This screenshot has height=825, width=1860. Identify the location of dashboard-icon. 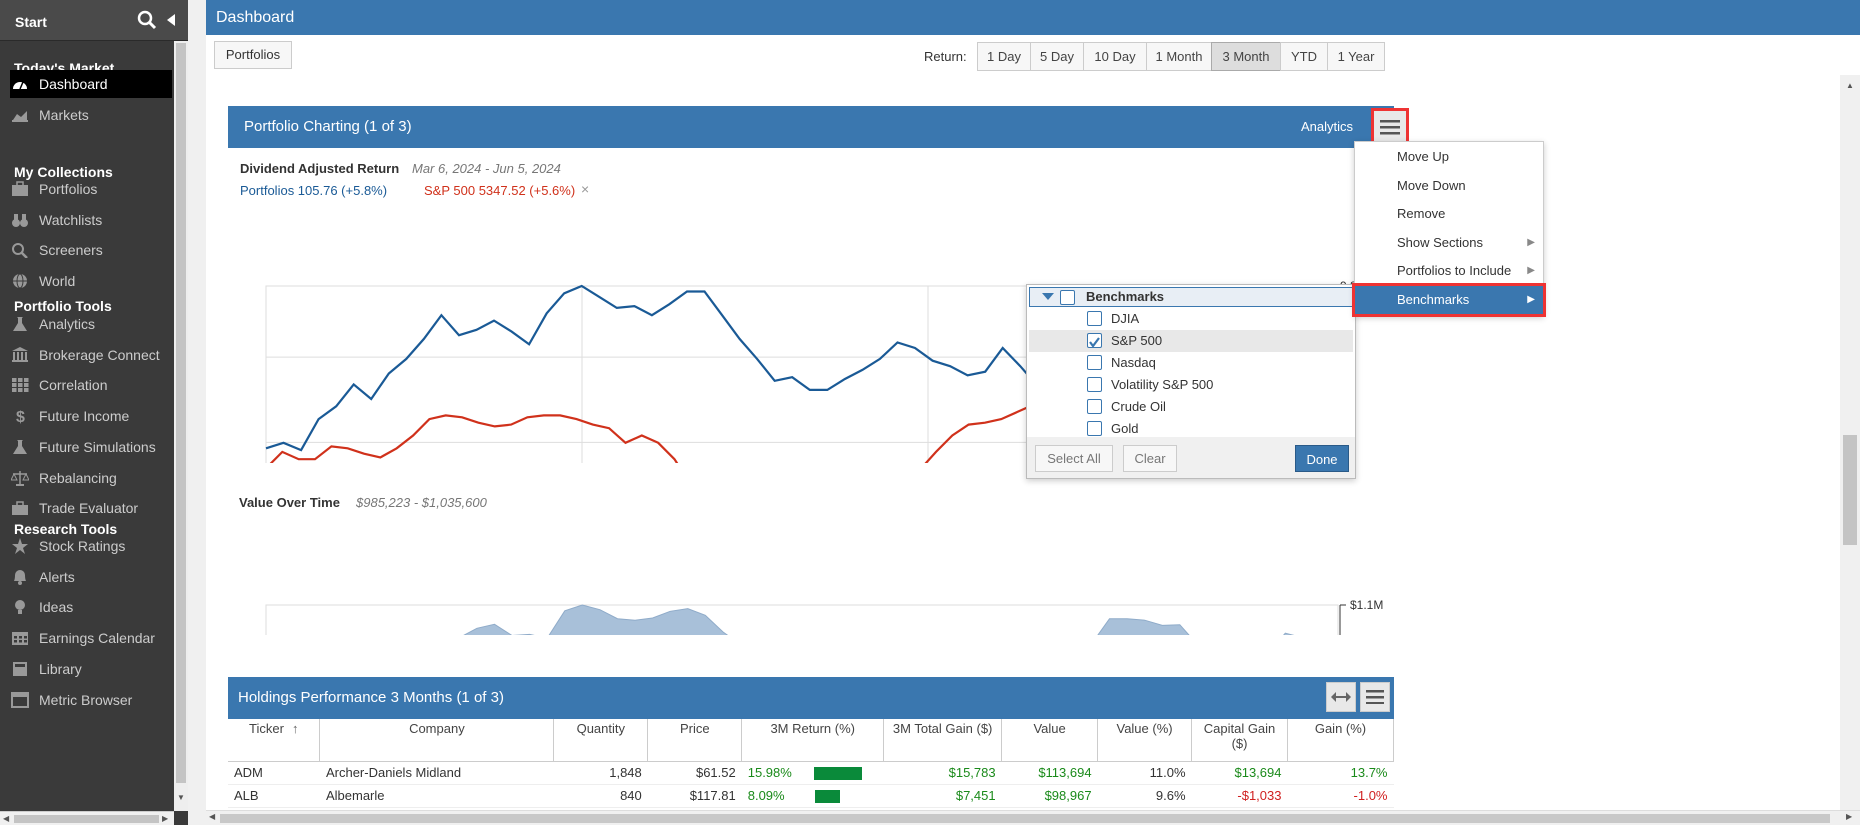
(20, 85).